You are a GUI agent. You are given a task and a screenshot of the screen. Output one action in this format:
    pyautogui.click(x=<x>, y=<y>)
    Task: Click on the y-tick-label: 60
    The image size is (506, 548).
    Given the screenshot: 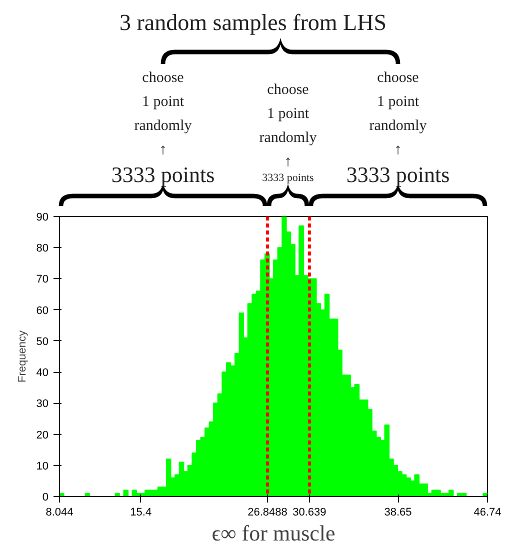 What is the action you would take?
    pyautogui.click(x=42, y=310)
    